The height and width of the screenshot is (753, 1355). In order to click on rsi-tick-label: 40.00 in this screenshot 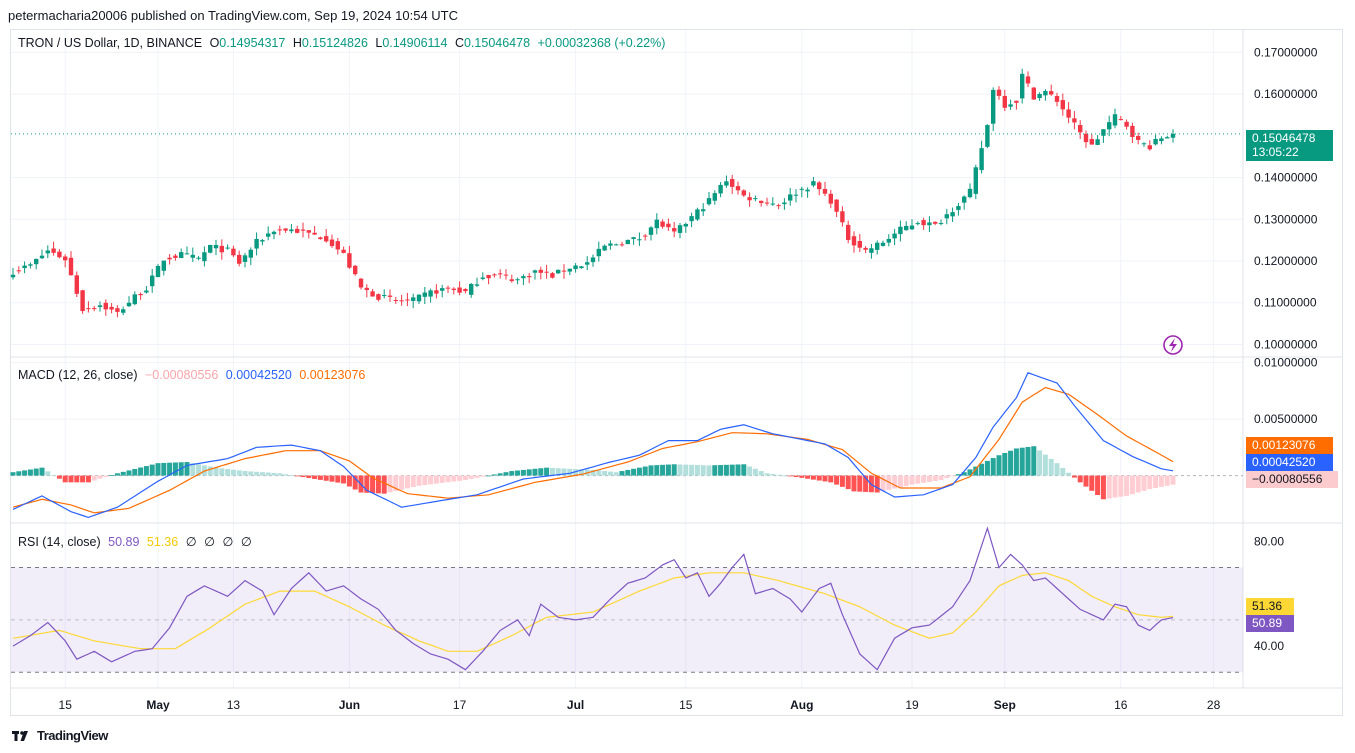, I will do `click(1269, 646)`.